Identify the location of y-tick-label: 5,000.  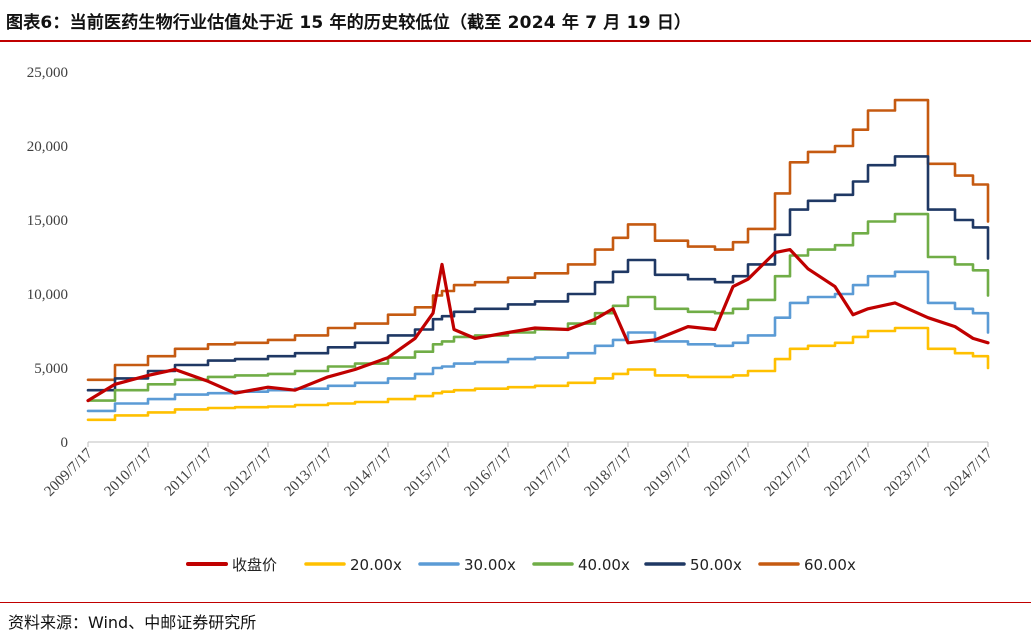
(51, 369).